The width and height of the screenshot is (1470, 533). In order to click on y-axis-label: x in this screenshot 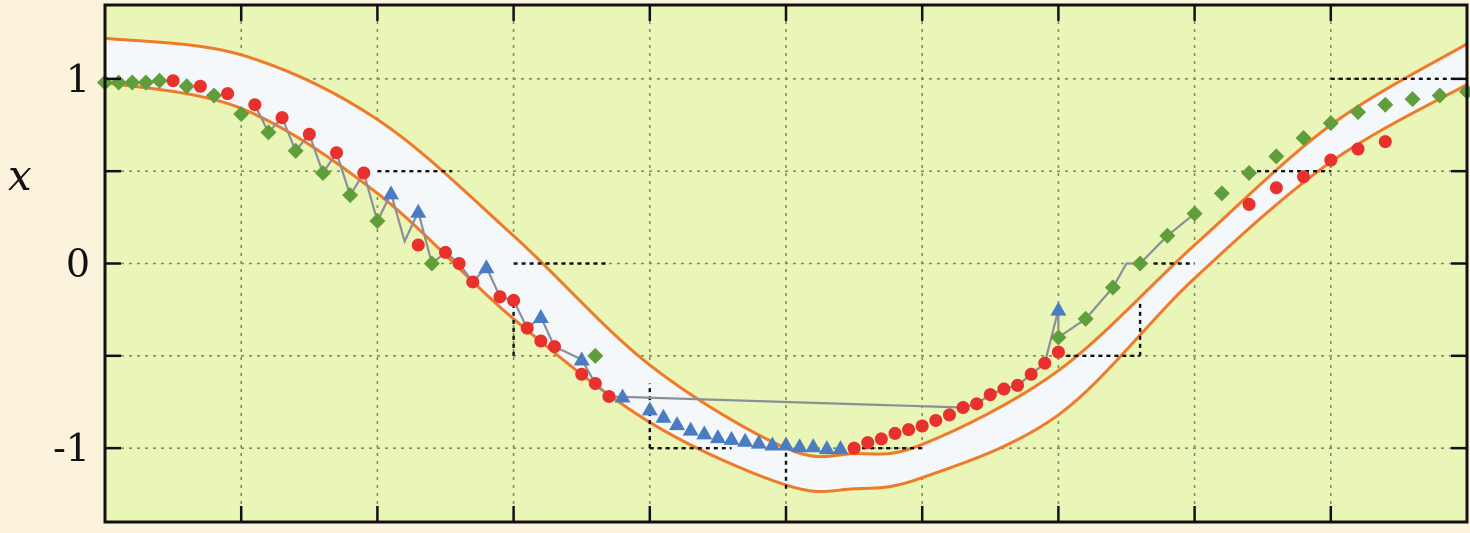, I will do `click(20, 175)`.